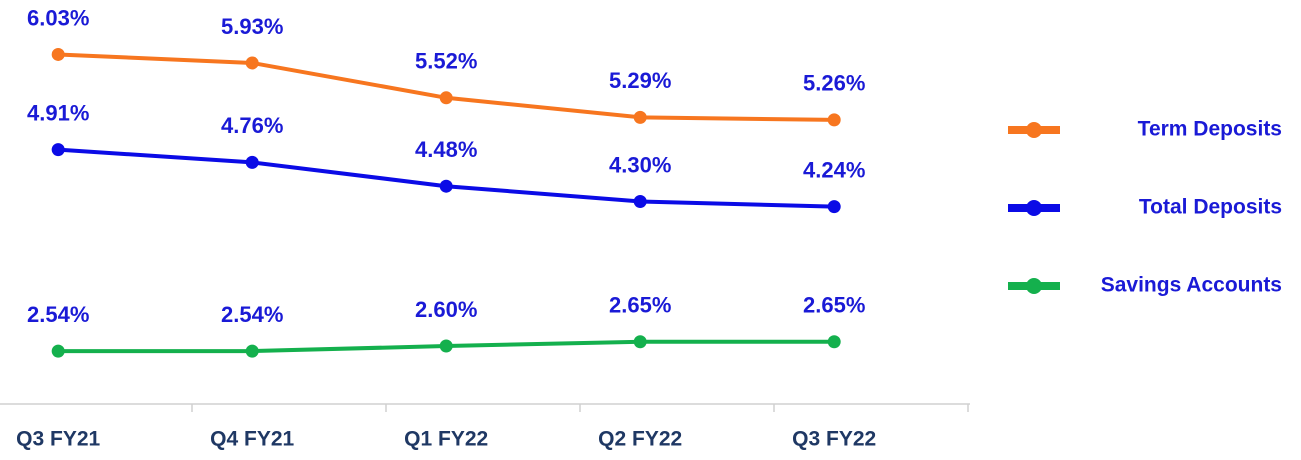 This screenshot has height=460, width=1301. I want to click on data-label: 4.48%, so click(446, 149).